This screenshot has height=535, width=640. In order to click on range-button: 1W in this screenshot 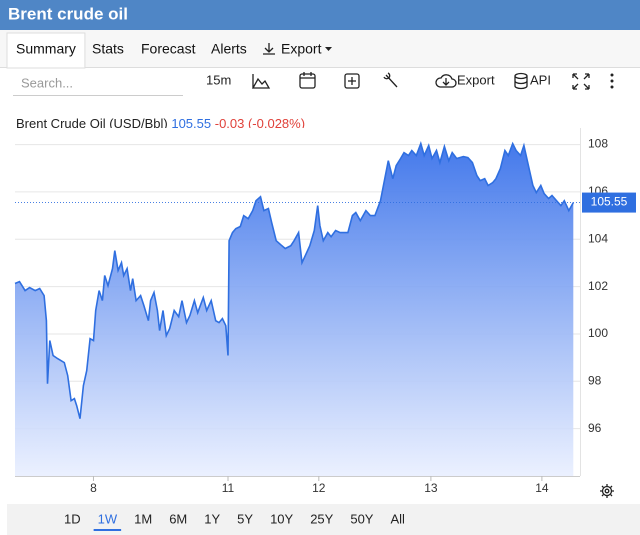, I will do `click(108, 518)`.